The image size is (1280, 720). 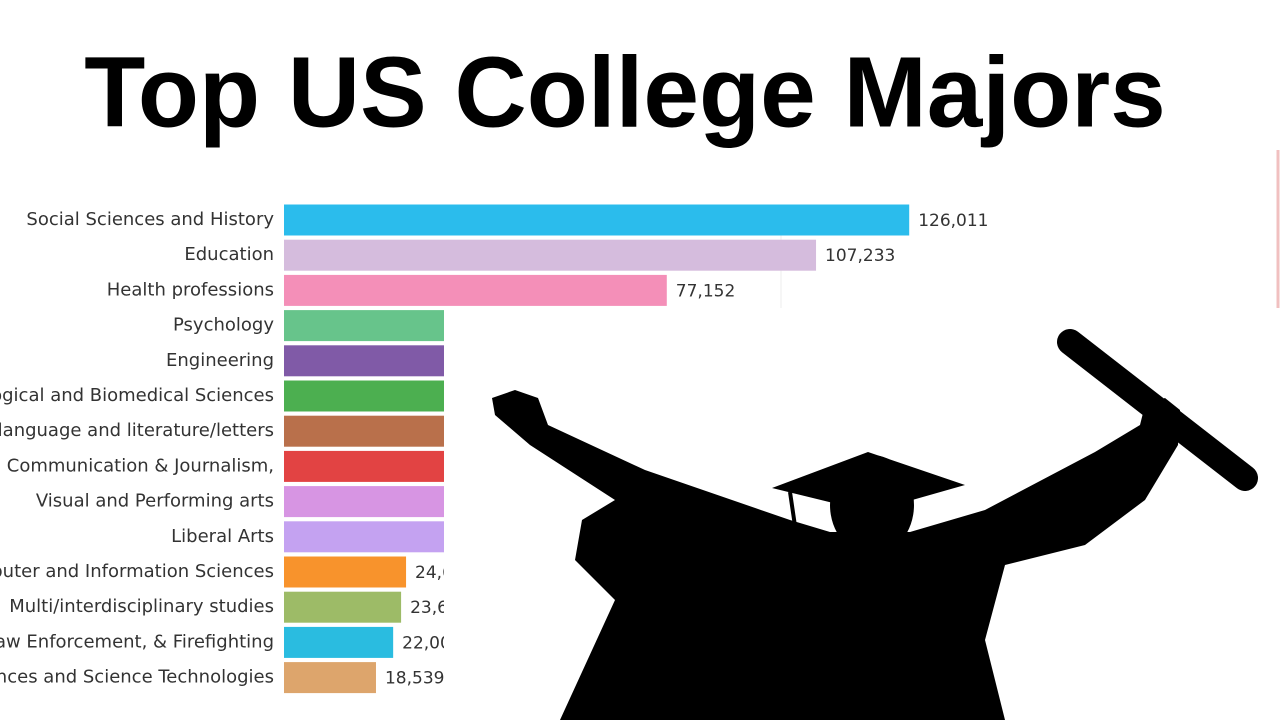 What do you see at coordinates (868, 482) in the screenshot?
I see `cap` at bounding box center [868, 482].